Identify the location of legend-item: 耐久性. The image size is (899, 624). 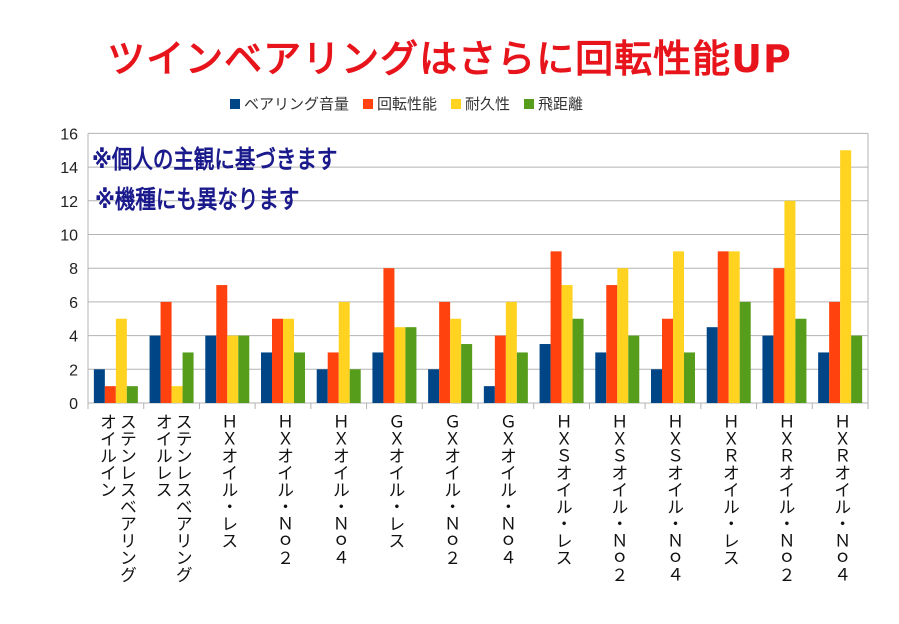
(480, 103).